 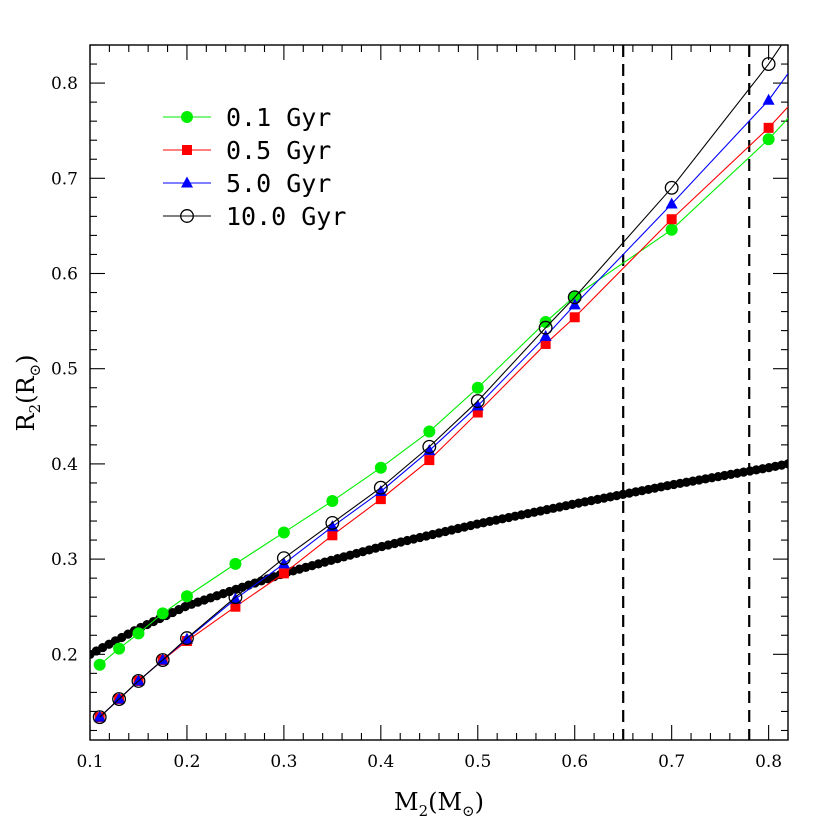 I want to click on y-axis-title: R2(R⊙), so click(x=28, y=392).